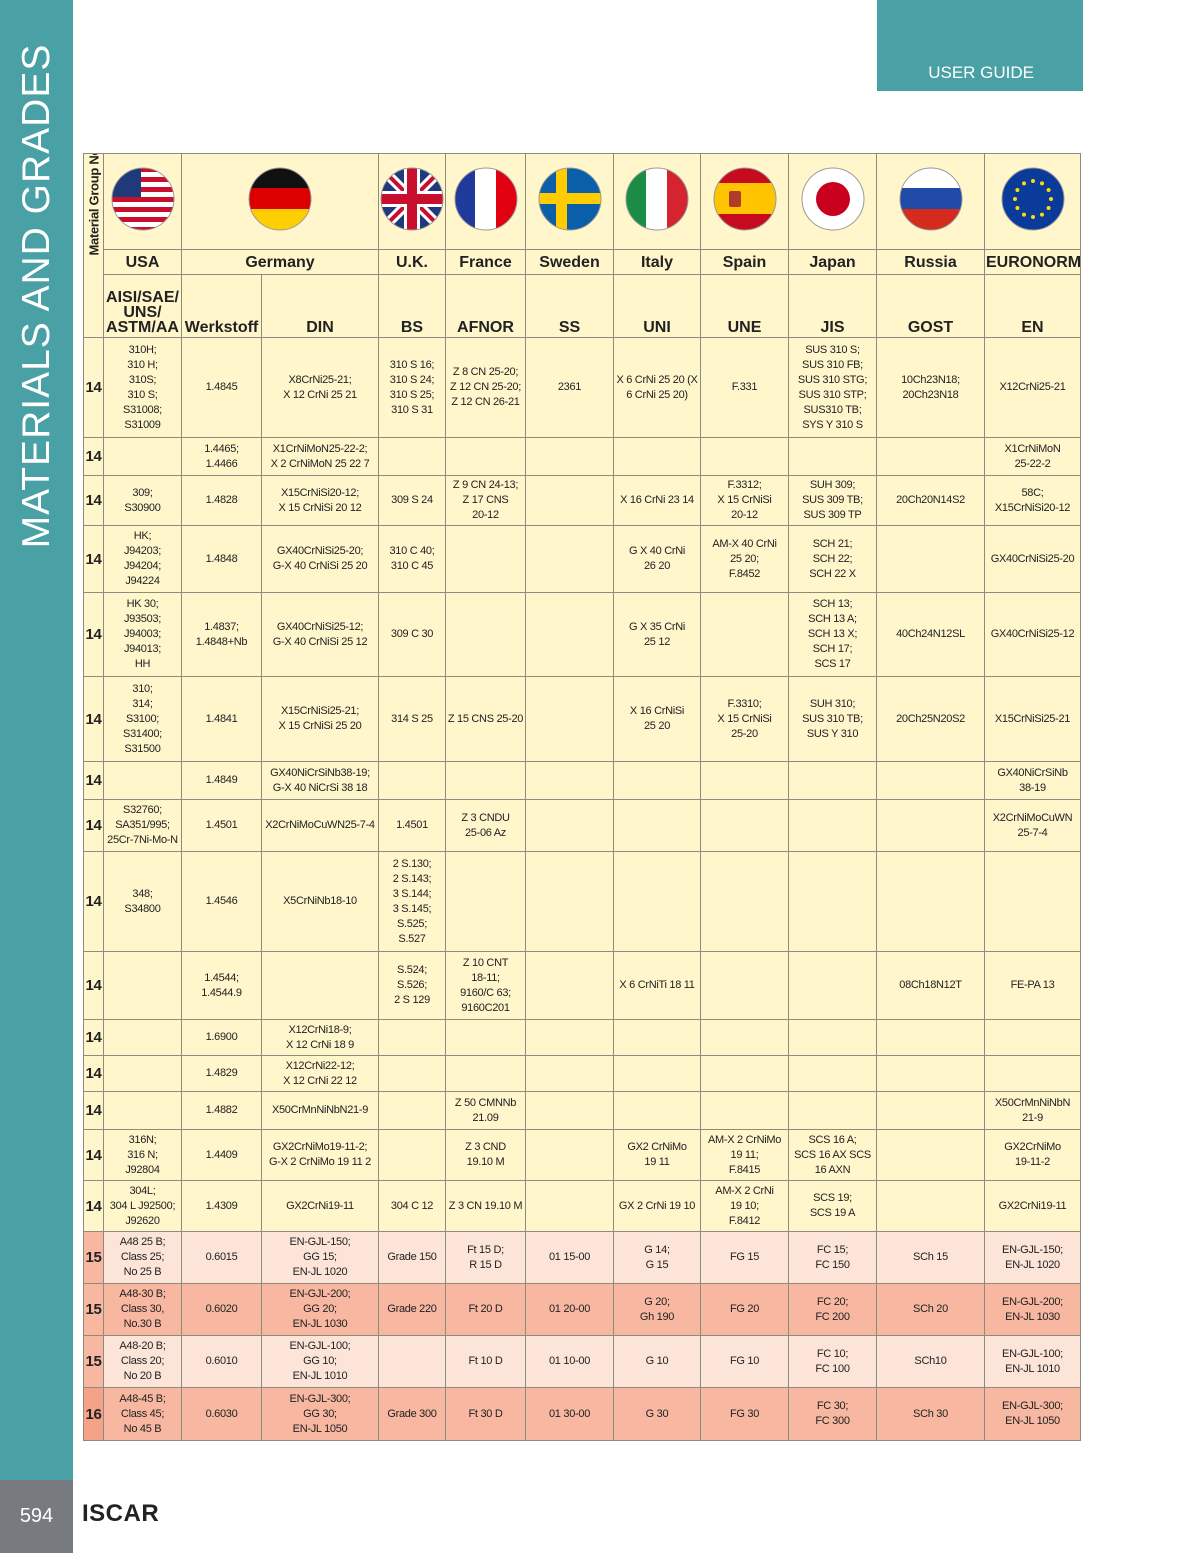 The height and width of the screenshot is (1553, 1200). I want to click on table-cell: AM-X 40 CrNi 25 20; F.8452, so click(744, 559).